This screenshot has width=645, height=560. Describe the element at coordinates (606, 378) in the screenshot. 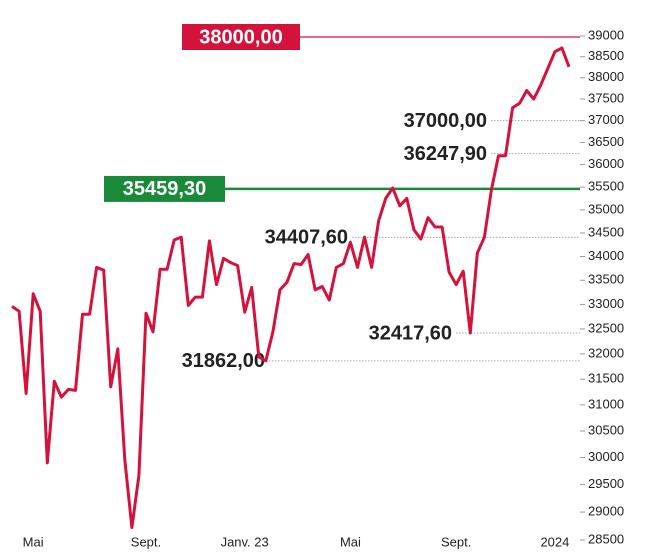

I see `y-tick-label: 31500` at that location.